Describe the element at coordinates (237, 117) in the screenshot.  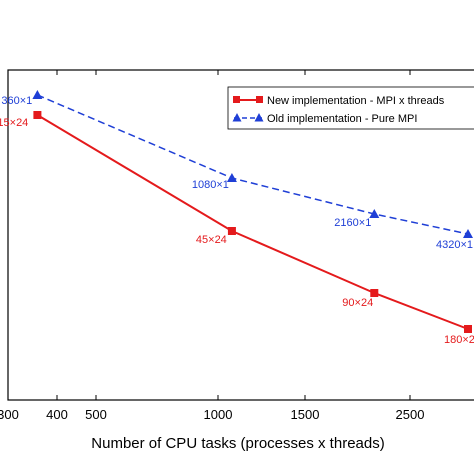
I see `legend-marker-old-left` at that location.